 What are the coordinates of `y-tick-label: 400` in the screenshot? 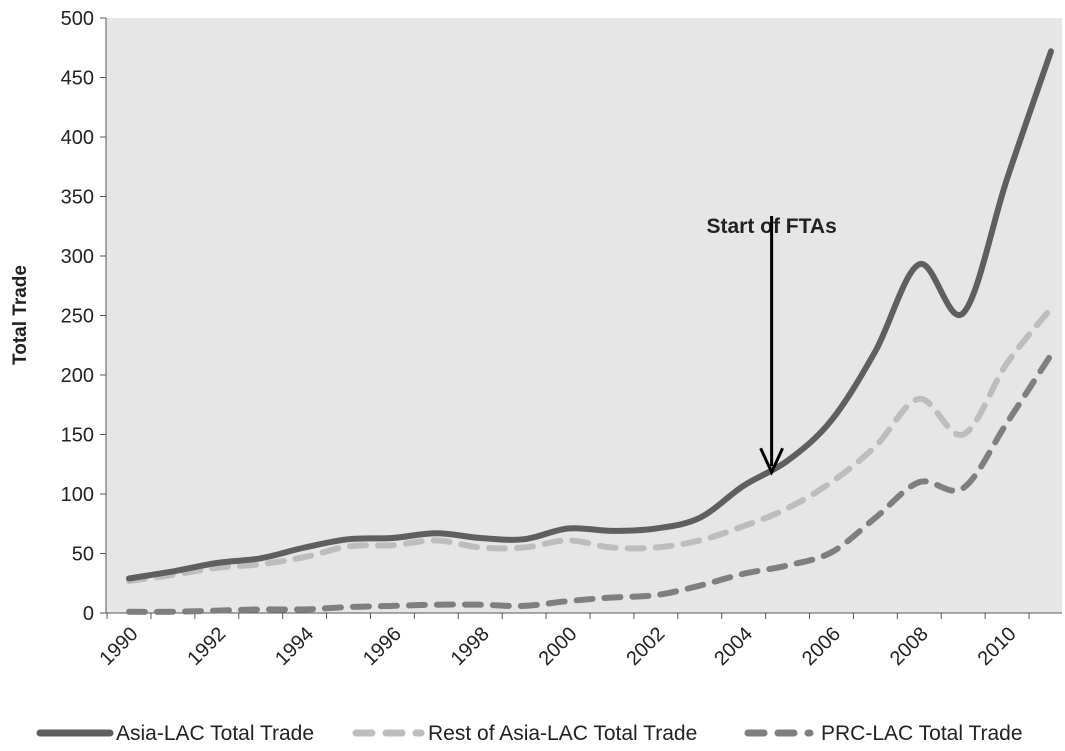 It's located at (77, 138).